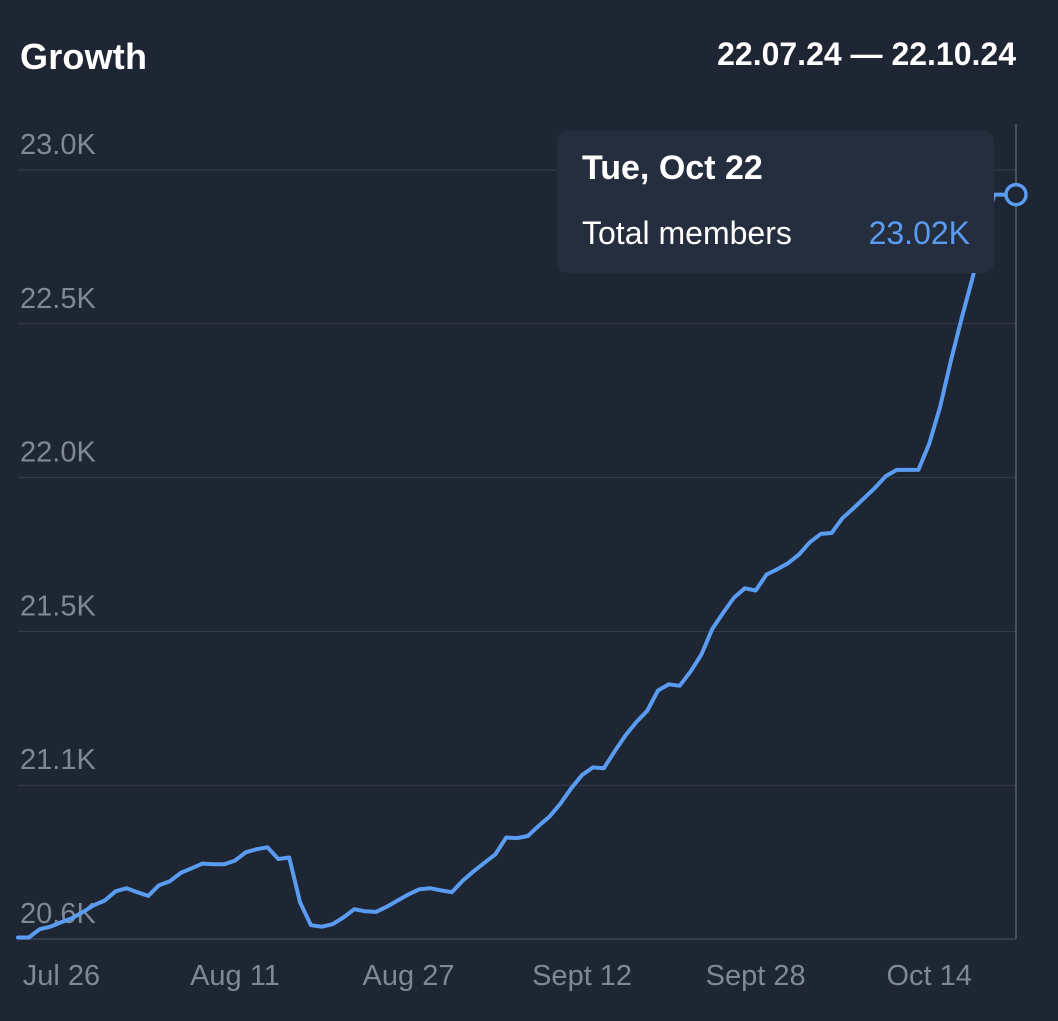 Image resolution: width=1058 pixels, height=1021 pixels. What do you see at coordinates (58, 606) in the screenshot?
I see `y-tick-label: 21.5K` at bounding box center [58, 606].